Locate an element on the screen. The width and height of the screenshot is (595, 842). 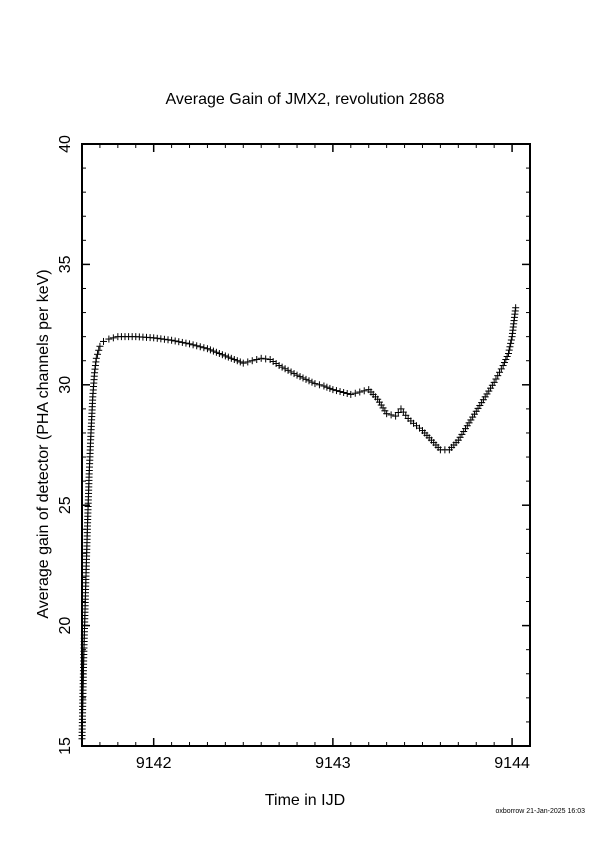
y-tick-label: 35 is located at coordinates (65, 264).